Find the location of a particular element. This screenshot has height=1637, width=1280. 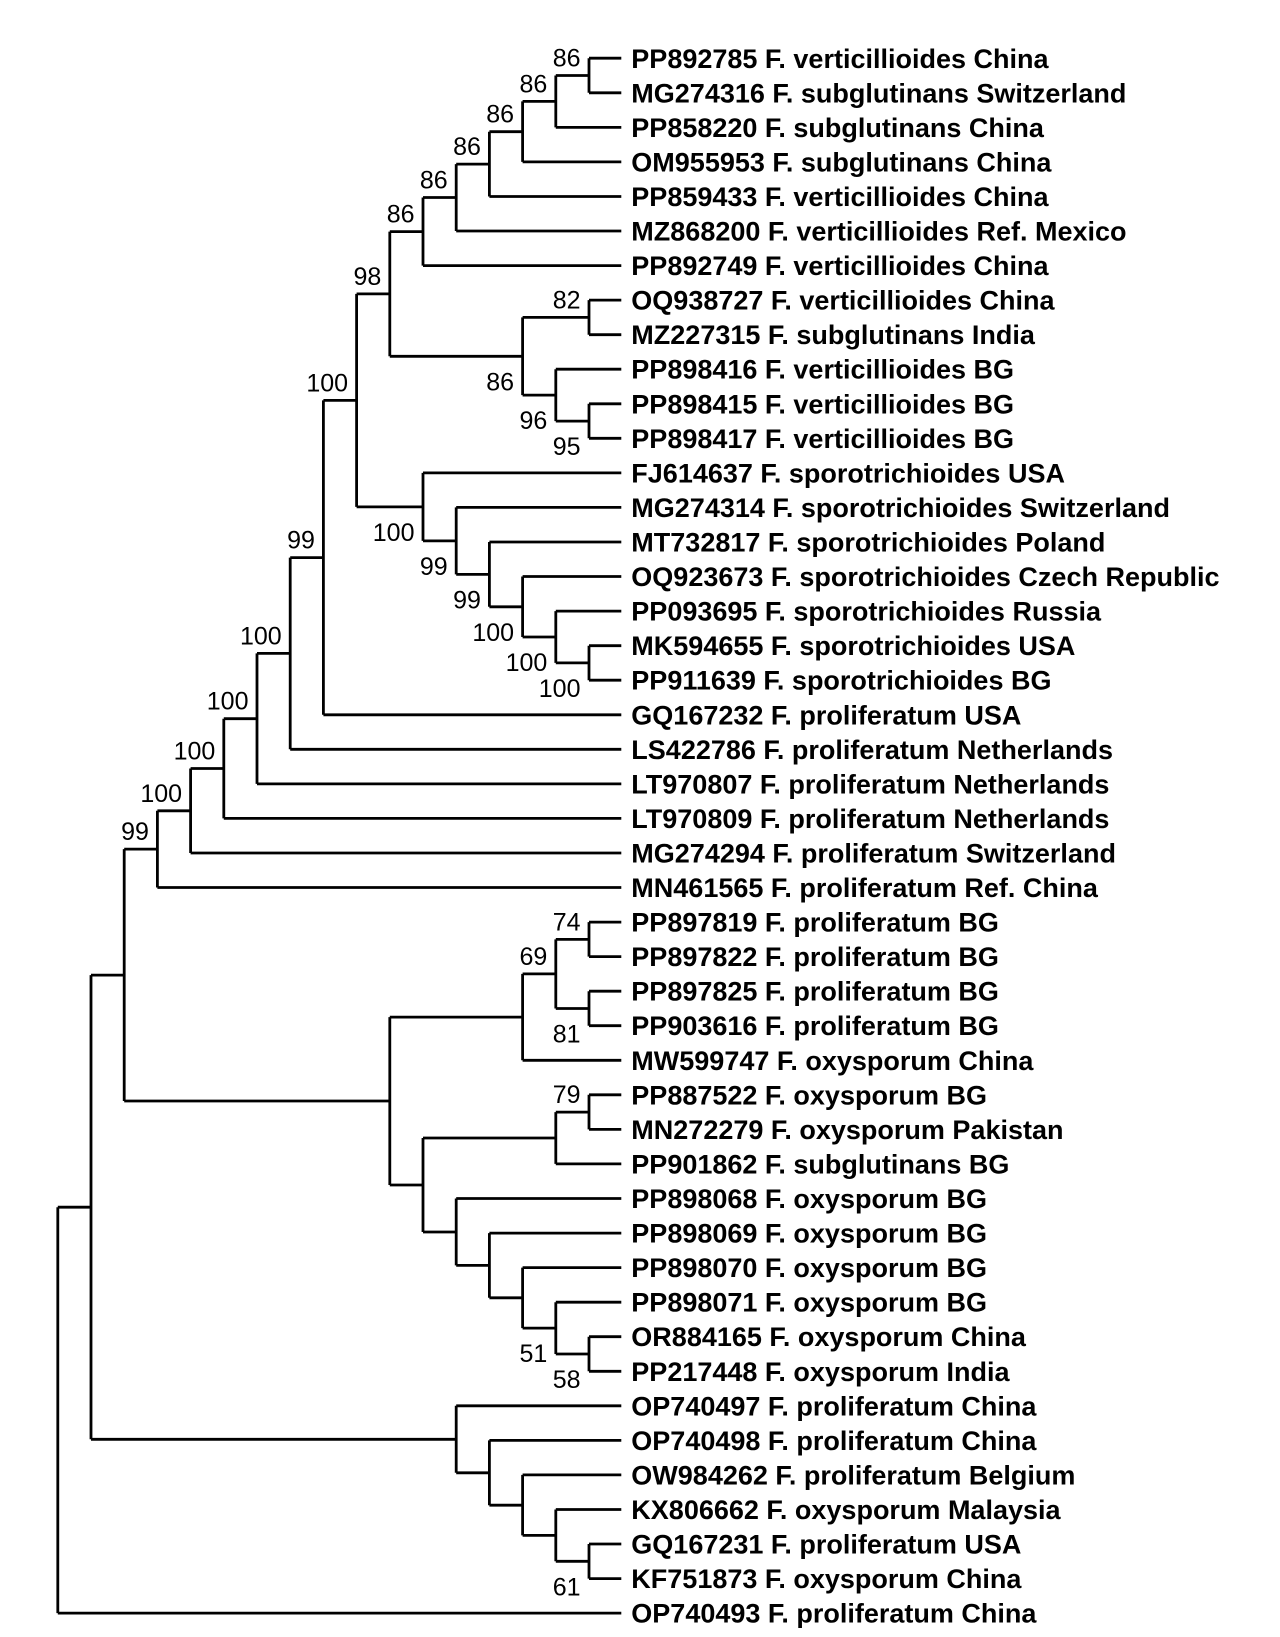

svg-text: PP897825 F. proliferatum BG is located at coordinates (815, 992).